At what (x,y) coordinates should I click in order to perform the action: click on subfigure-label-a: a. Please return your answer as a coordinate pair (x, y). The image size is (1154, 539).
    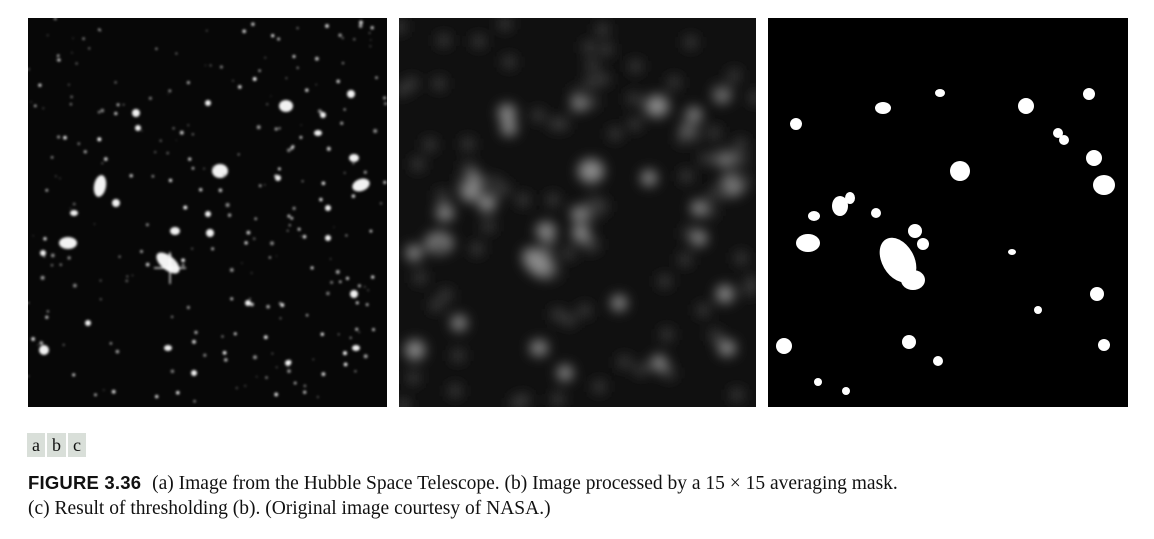
    Looking at the image, I should click on (37, 445).